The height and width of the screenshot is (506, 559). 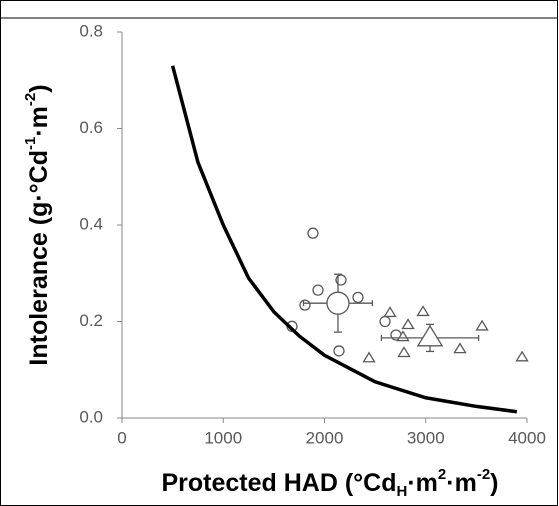 What do you see at coordinates (91, 127) in the screenshot?
I see `y-tick-label: 0.6` at bounding box center [91, 127].